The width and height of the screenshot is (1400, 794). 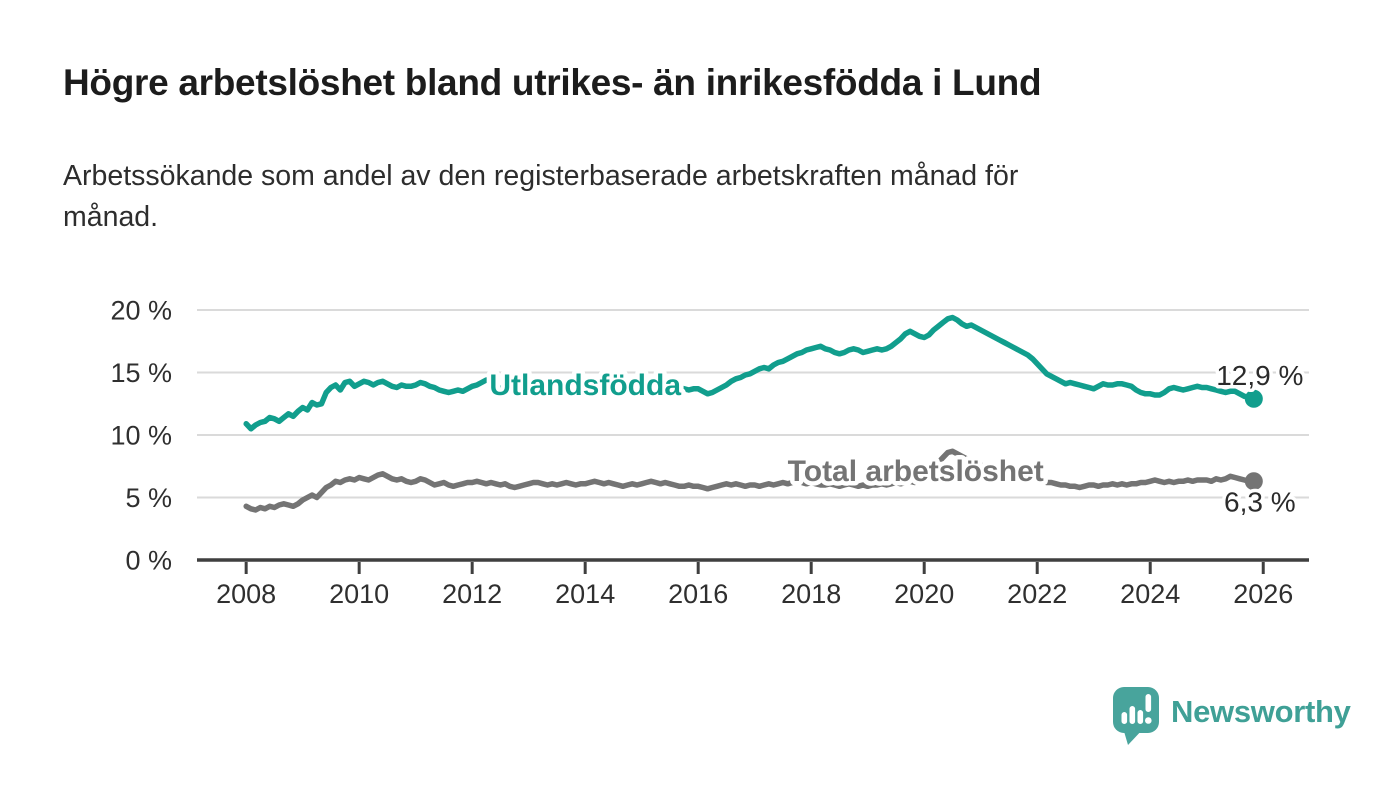 I want to click on series-end-value-label: 12,9 %, so click(x=1259, y=375).